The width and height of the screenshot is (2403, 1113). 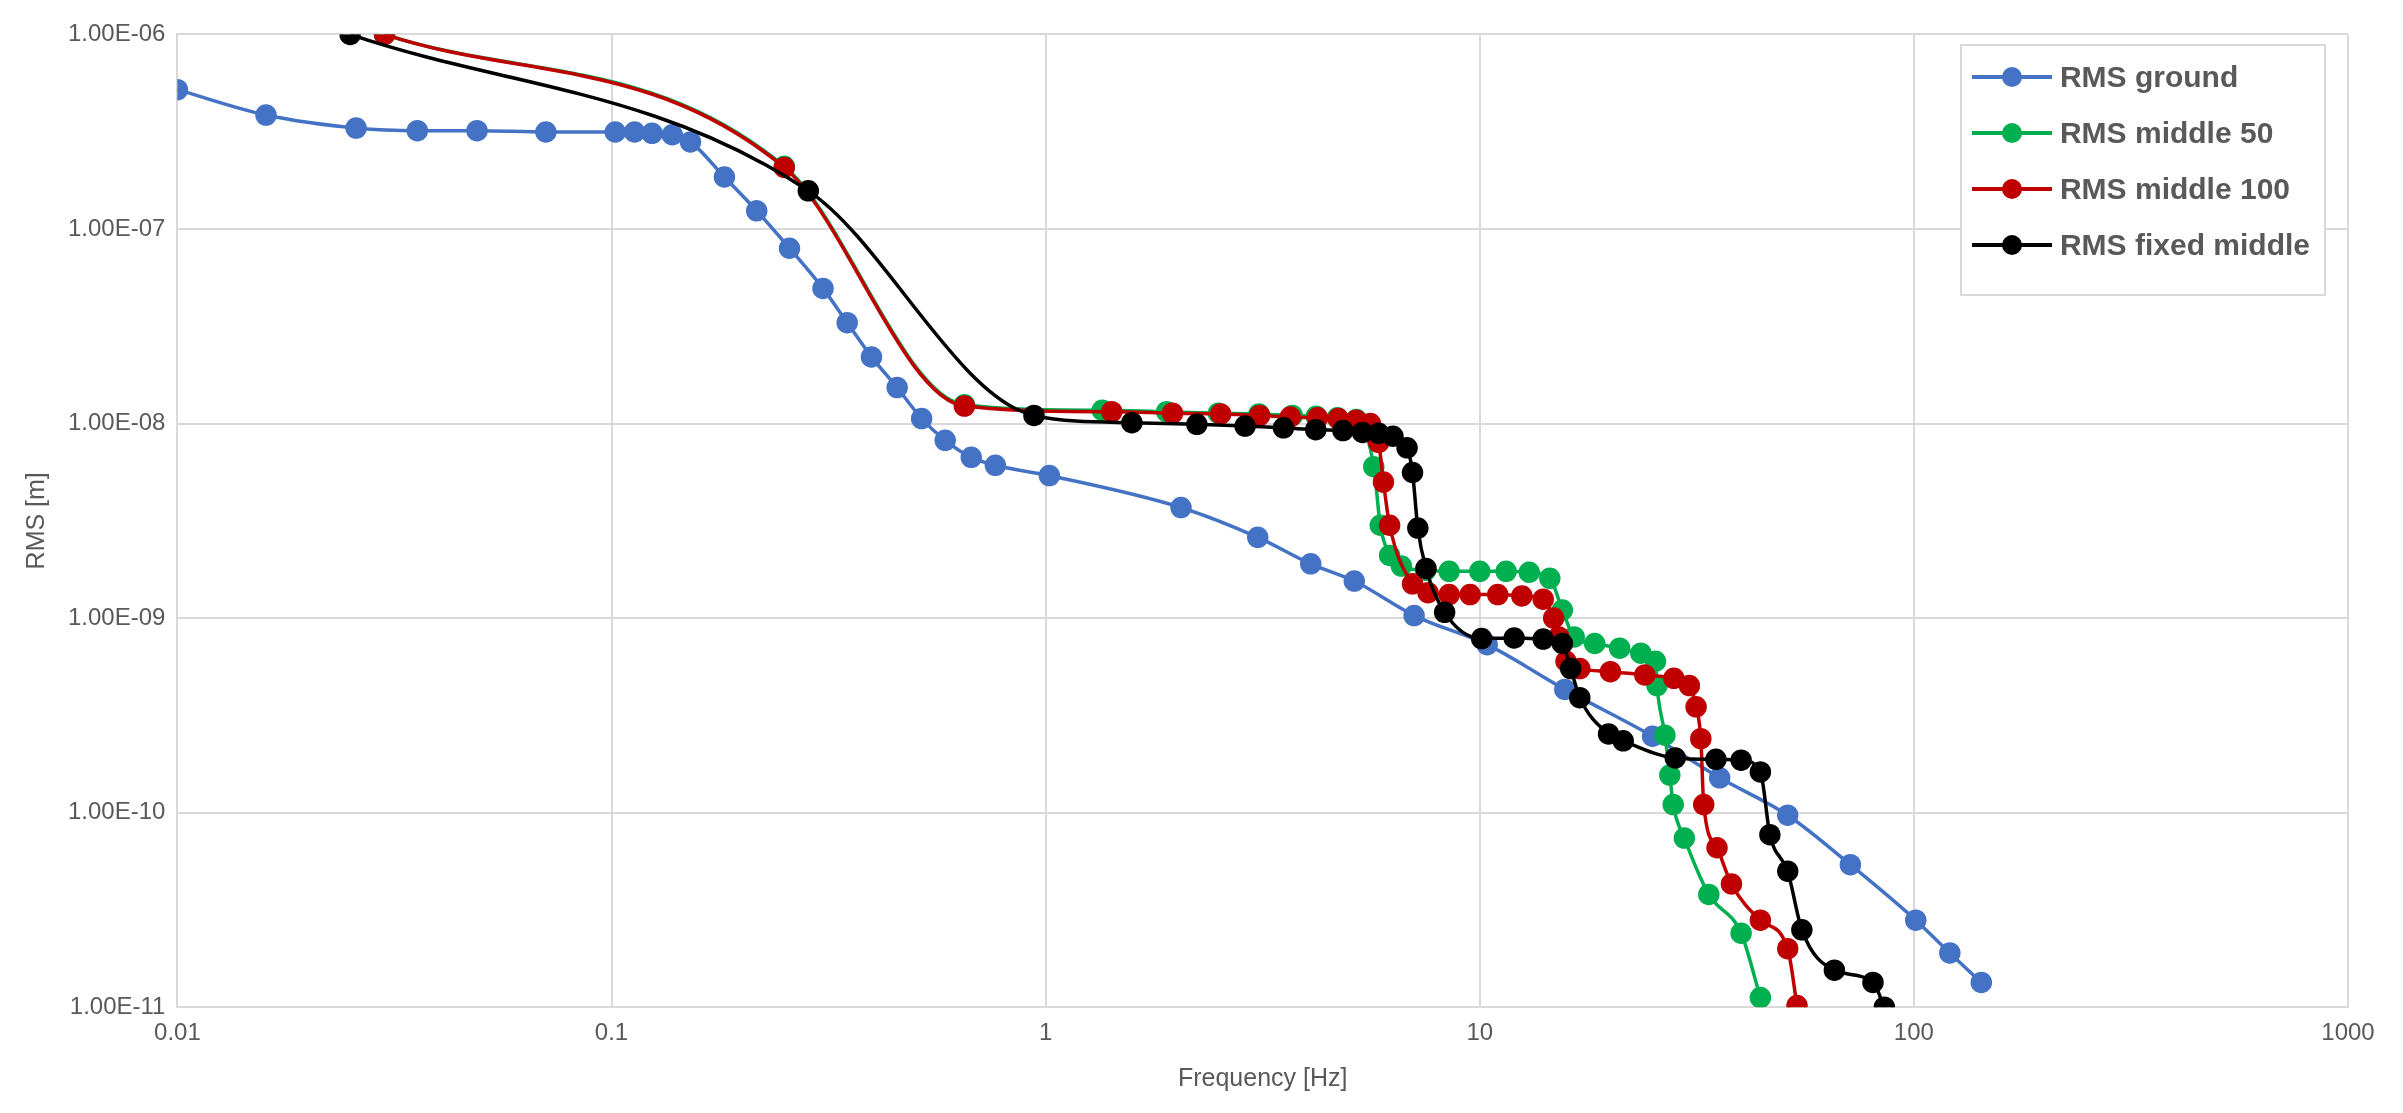 What do you see at coordinates (1045, 1032) in the screenshot?
I see `x-tick-label: 1` at bounding box center [1045, 1032].